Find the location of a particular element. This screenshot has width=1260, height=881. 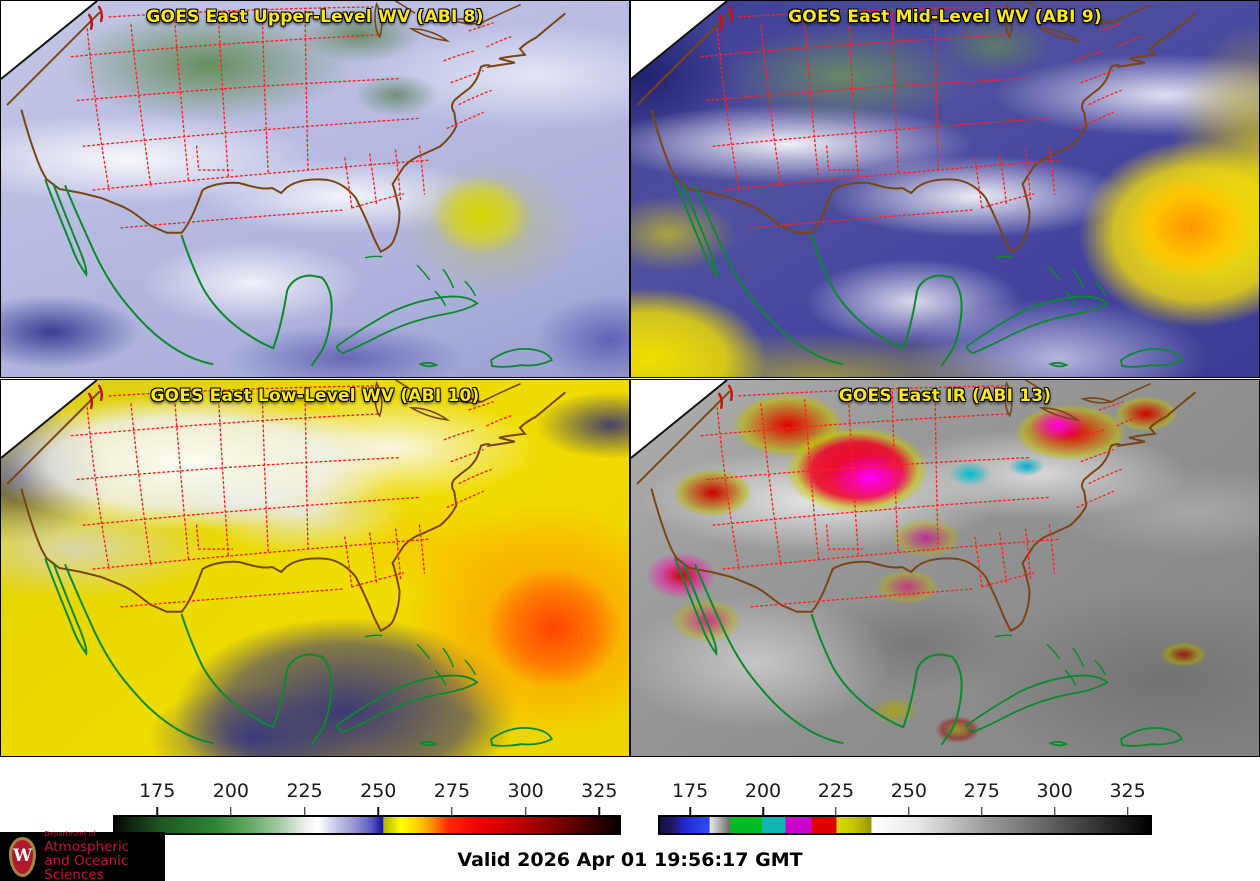

valid-time-label: Valid 2026 Apr 01 19:56:17 GMT is located at coordinates (630, 860).